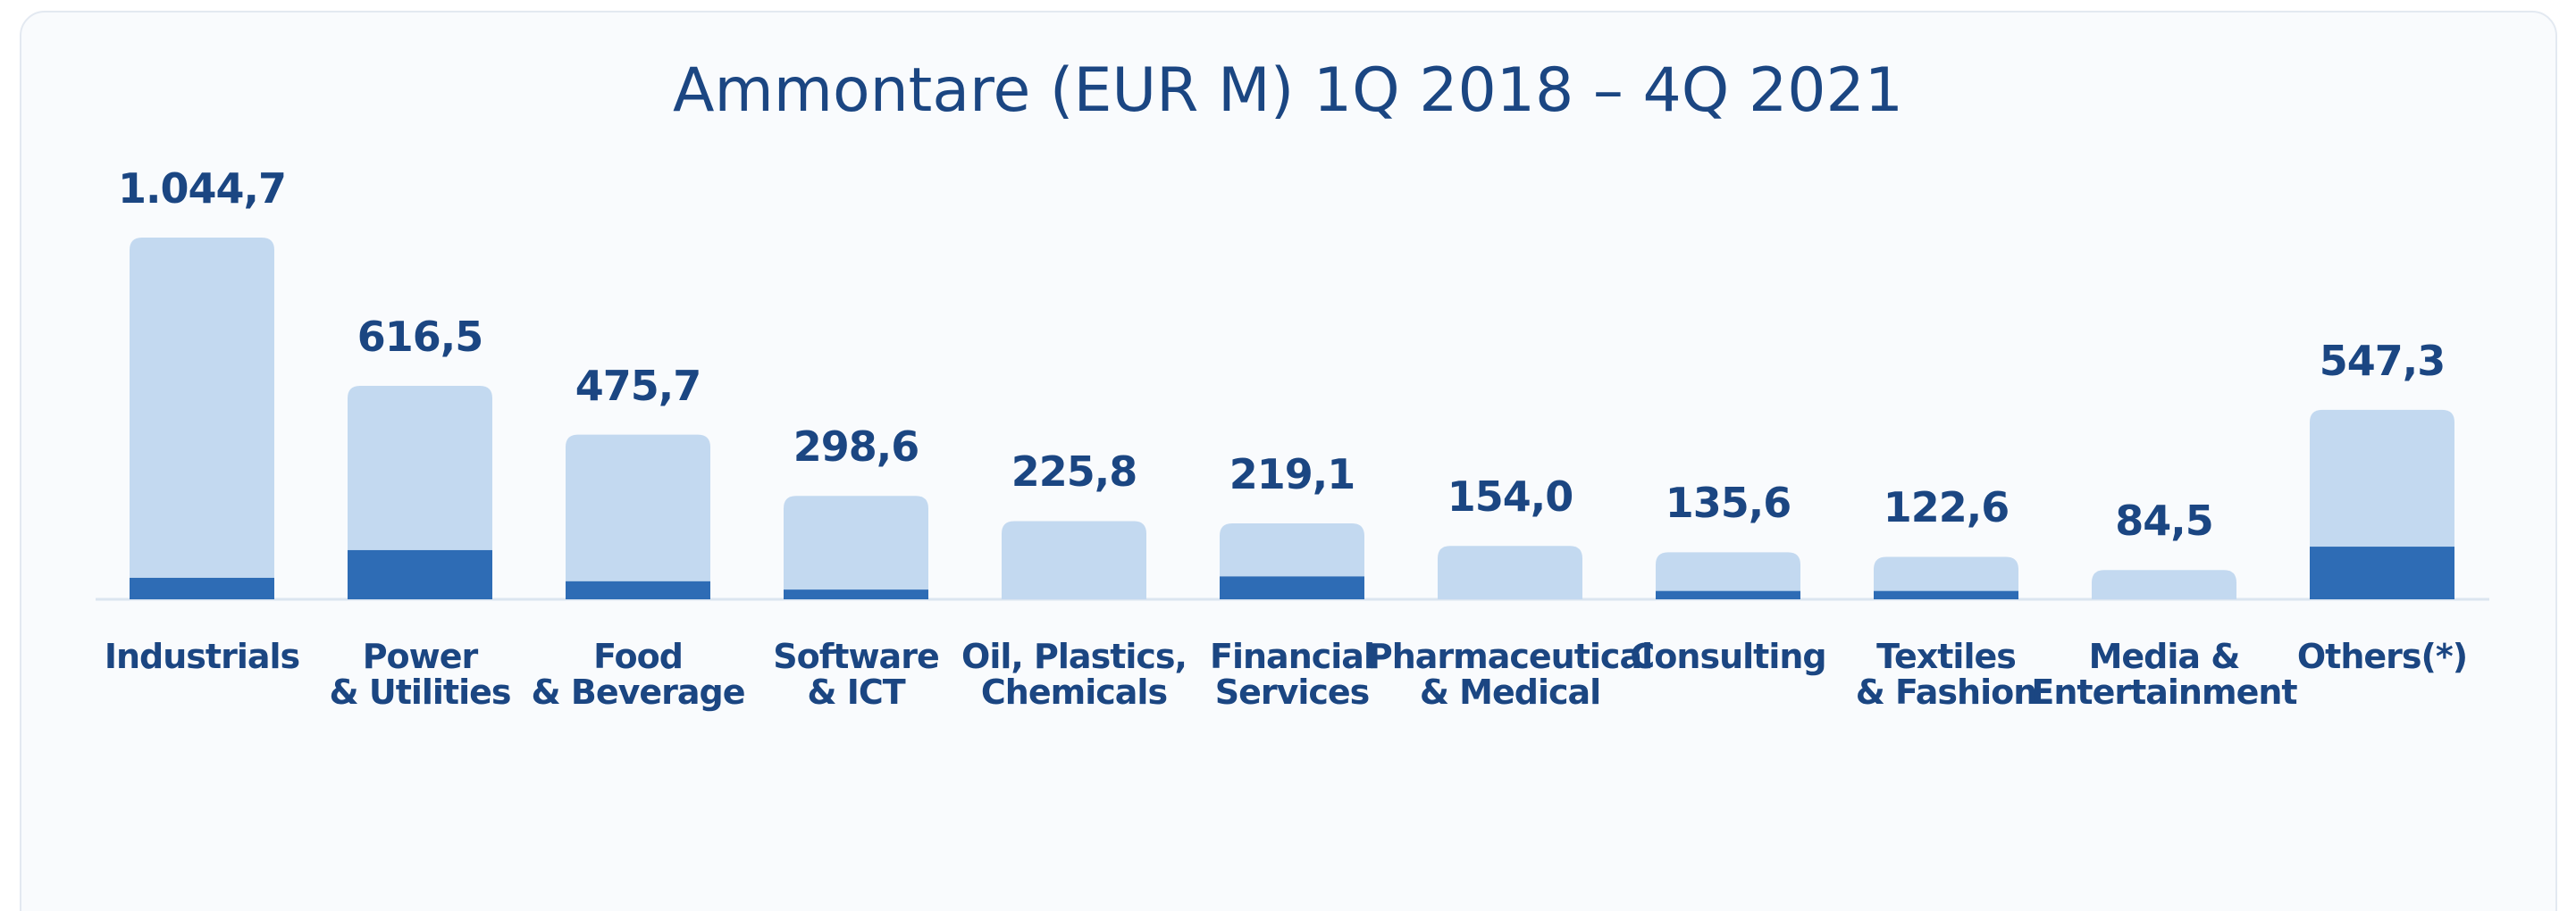 The width and height of the screenshot is (2576, 911). I want to click on x-tick-label: Others(*), so click(2382, 656).